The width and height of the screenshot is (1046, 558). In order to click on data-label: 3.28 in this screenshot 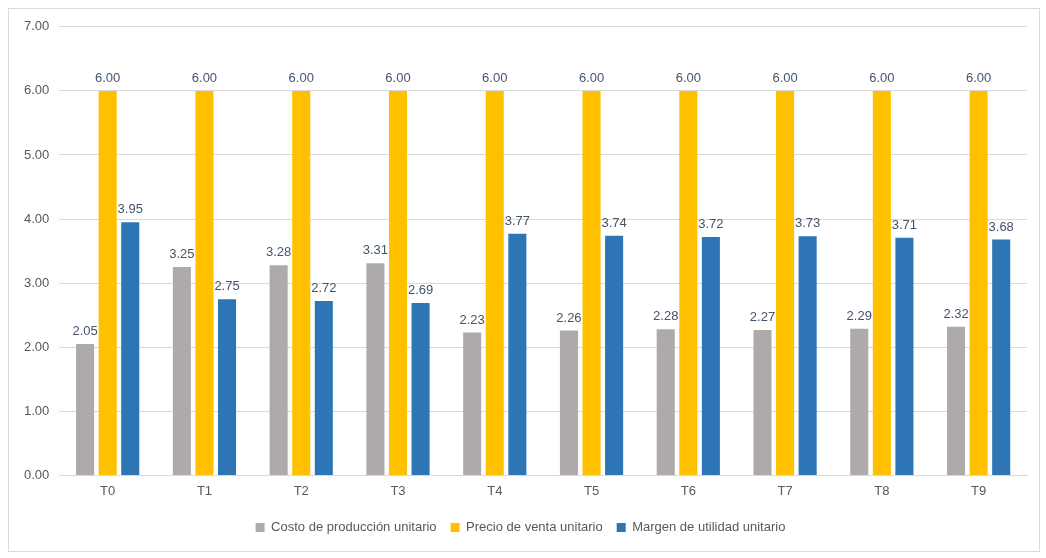, I will do `click(278, 252)`.